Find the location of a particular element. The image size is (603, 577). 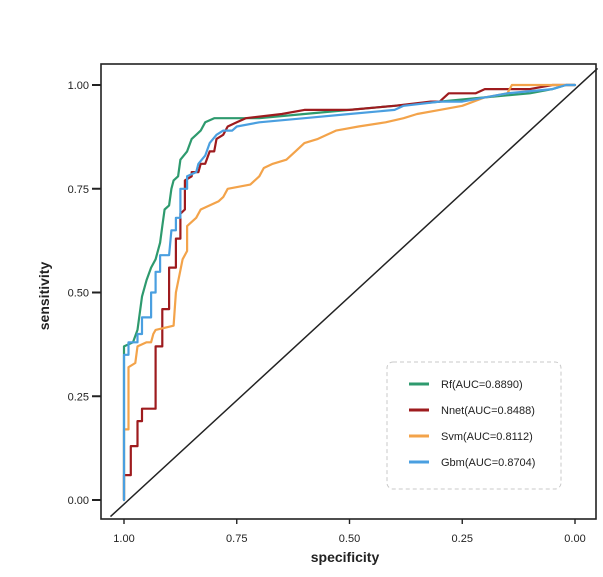

y-axis-title: sensitivity is located at coordinates (44, 296).